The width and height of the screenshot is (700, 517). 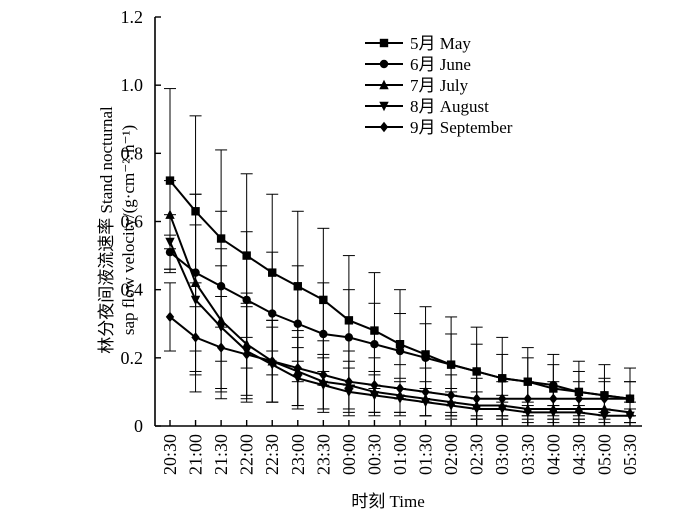 What do you see at coordinates (426, 454) in the screenshot?
I see `x-tick-label: 01:30` at bounding box center [426, 454].